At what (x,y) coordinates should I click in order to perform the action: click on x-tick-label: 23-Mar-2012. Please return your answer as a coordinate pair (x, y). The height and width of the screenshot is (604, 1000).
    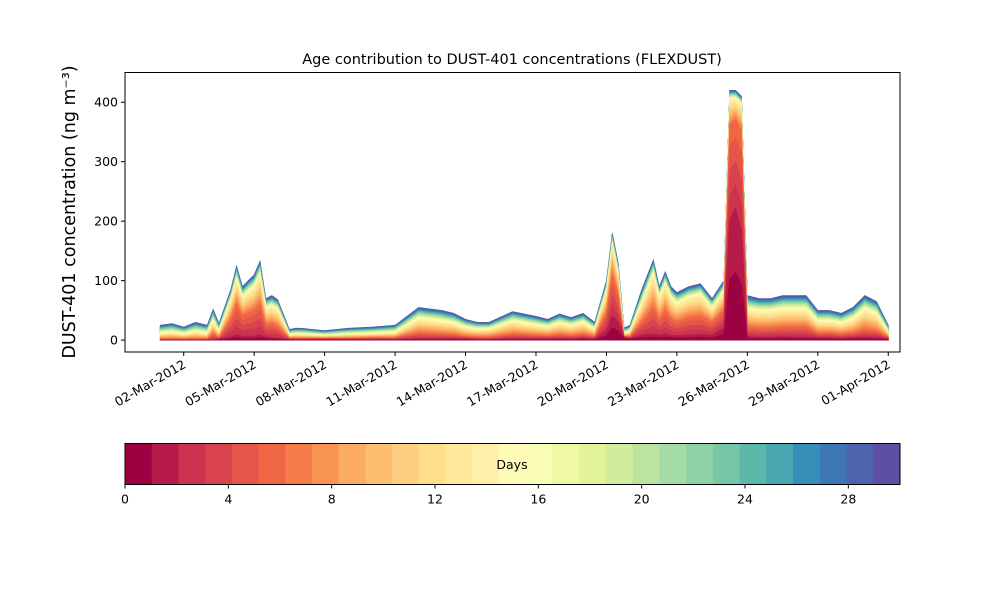
    Looking at the image, I should click on (643, 383).